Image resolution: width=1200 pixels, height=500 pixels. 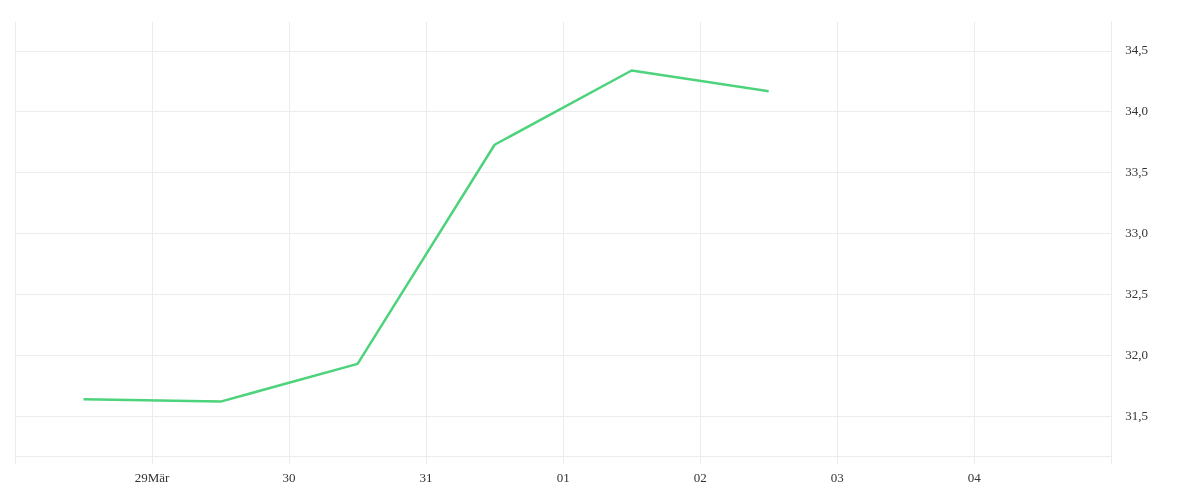 I want to click on x-tick-label: 04, so click(x=974, y=477).